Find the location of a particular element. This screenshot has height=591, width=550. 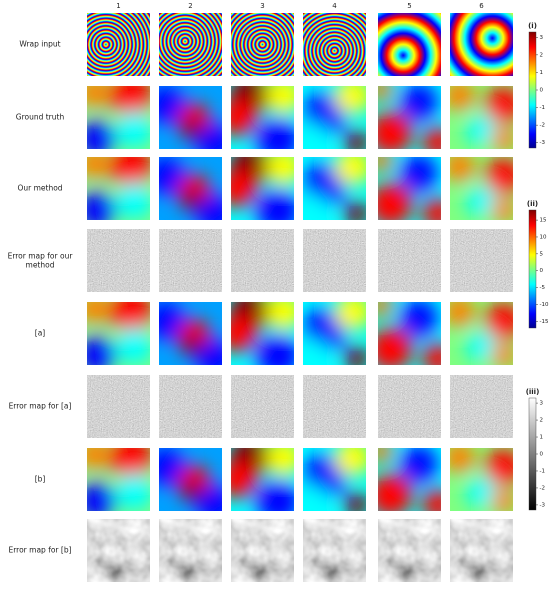

colorbar-tick-label: 5 is located at coordinates (542, 254).